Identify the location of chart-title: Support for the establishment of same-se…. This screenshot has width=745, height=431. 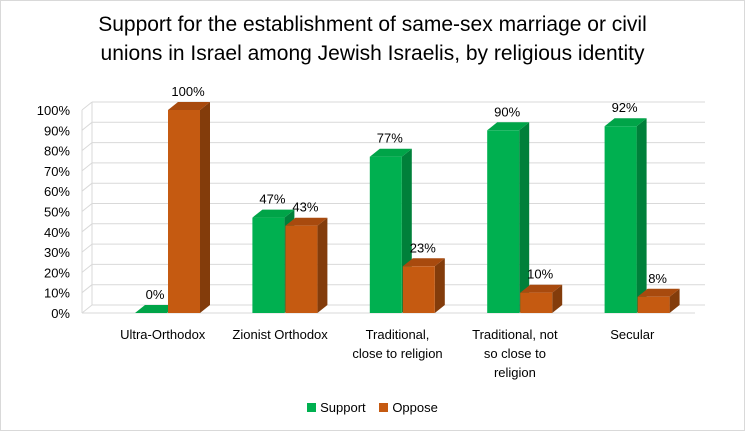
(372, 39).